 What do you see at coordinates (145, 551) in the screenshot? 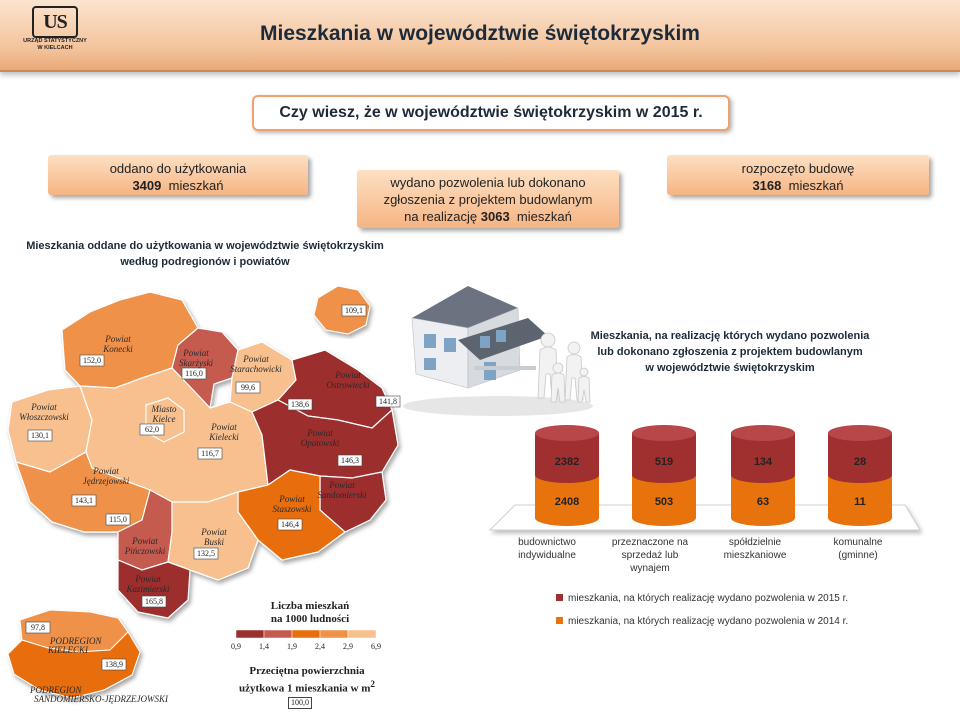
I see `district-label-line-2: Pińczowski` at bounding box center [145, 551].